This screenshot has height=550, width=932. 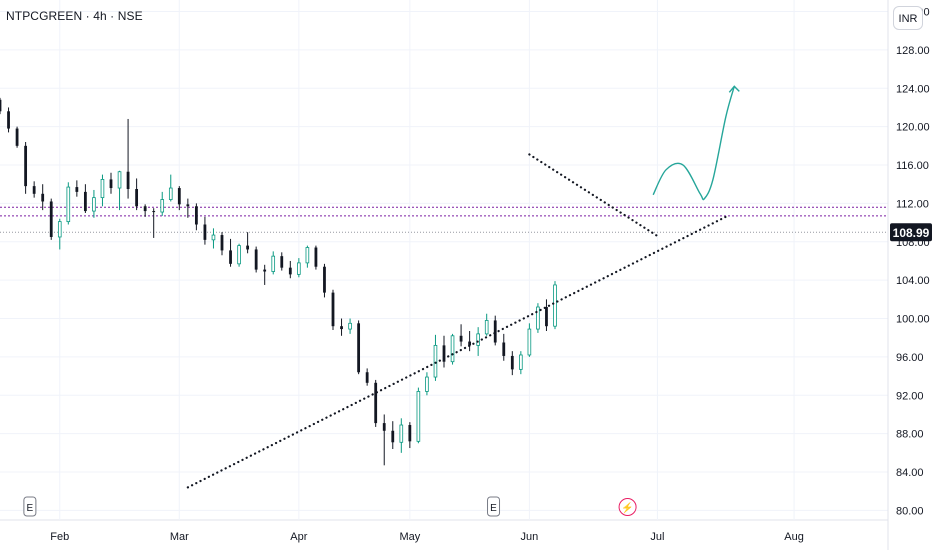 I want to click on x-tick-label: Feb, so click(x=59, y=537).